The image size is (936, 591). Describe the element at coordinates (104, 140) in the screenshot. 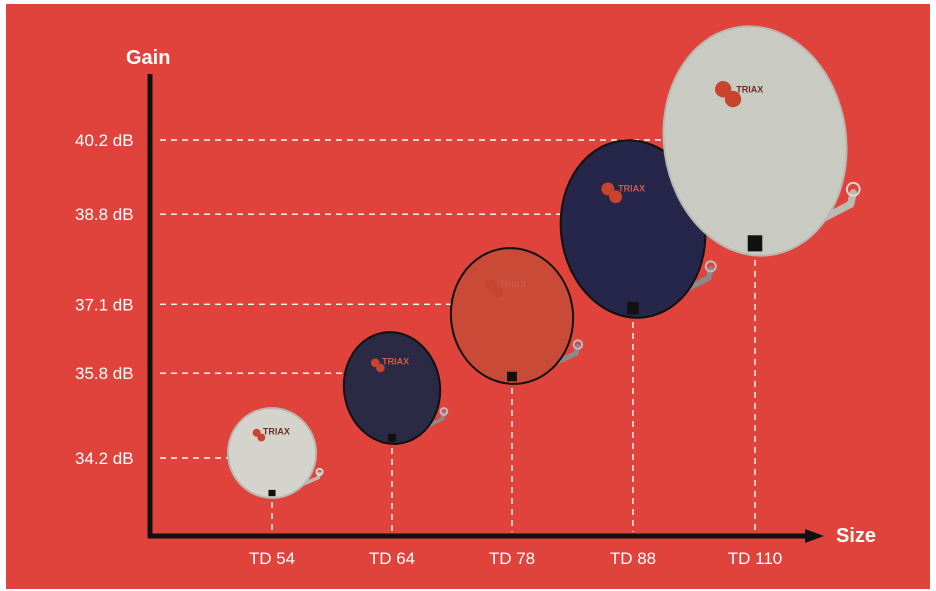

I see `y-tick-label: 40.2 dB` at that location.